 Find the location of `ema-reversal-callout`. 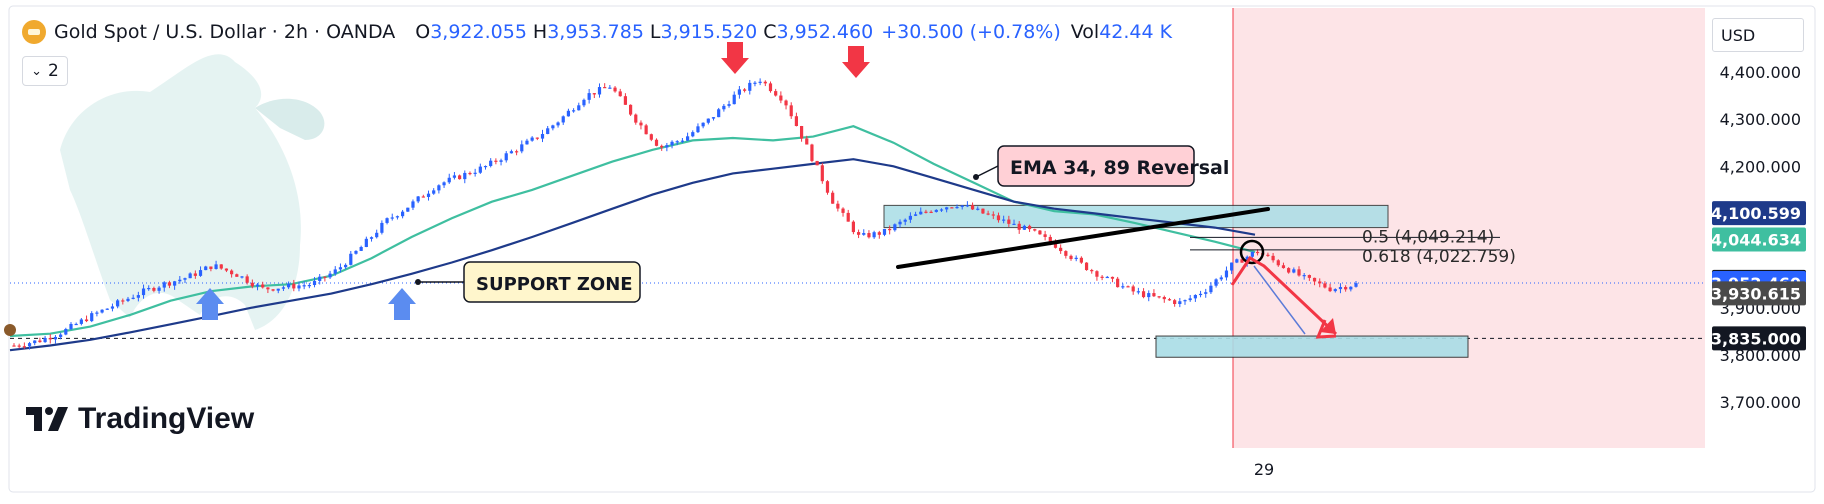

ema-reversal-callout is located at coordinates (1096, 166).